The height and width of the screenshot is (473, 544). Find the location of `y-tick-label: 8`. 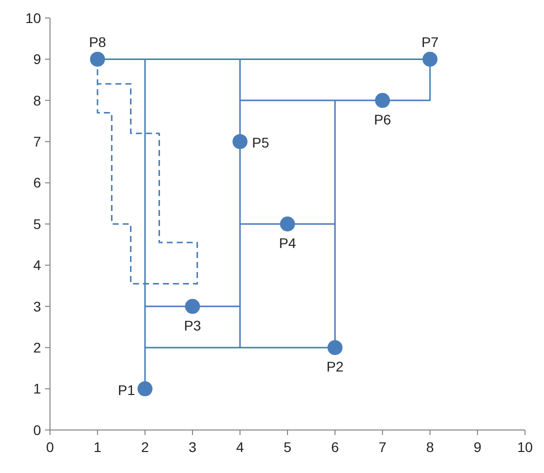

y-tick-label: 8 is located at coordinates (37, 100).